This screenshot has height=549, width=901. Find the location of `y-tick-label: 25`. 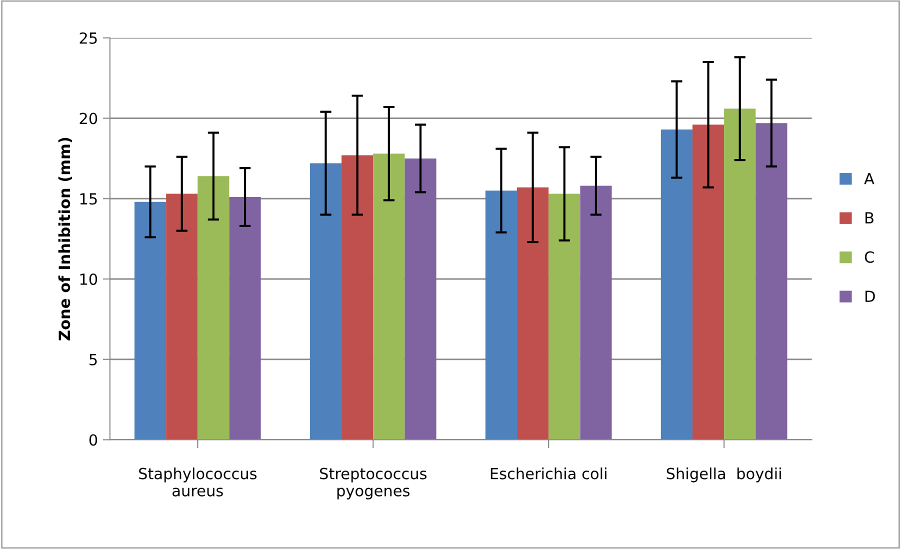

y-tick-label: 25 is located at coordinates (88, 38).